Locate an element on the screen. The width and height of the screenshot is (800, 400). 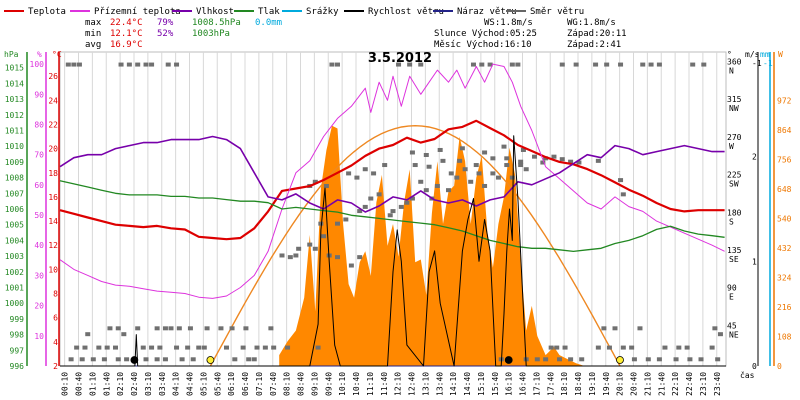
humidity-axis-unit: % is located at coordinates (39, 54).